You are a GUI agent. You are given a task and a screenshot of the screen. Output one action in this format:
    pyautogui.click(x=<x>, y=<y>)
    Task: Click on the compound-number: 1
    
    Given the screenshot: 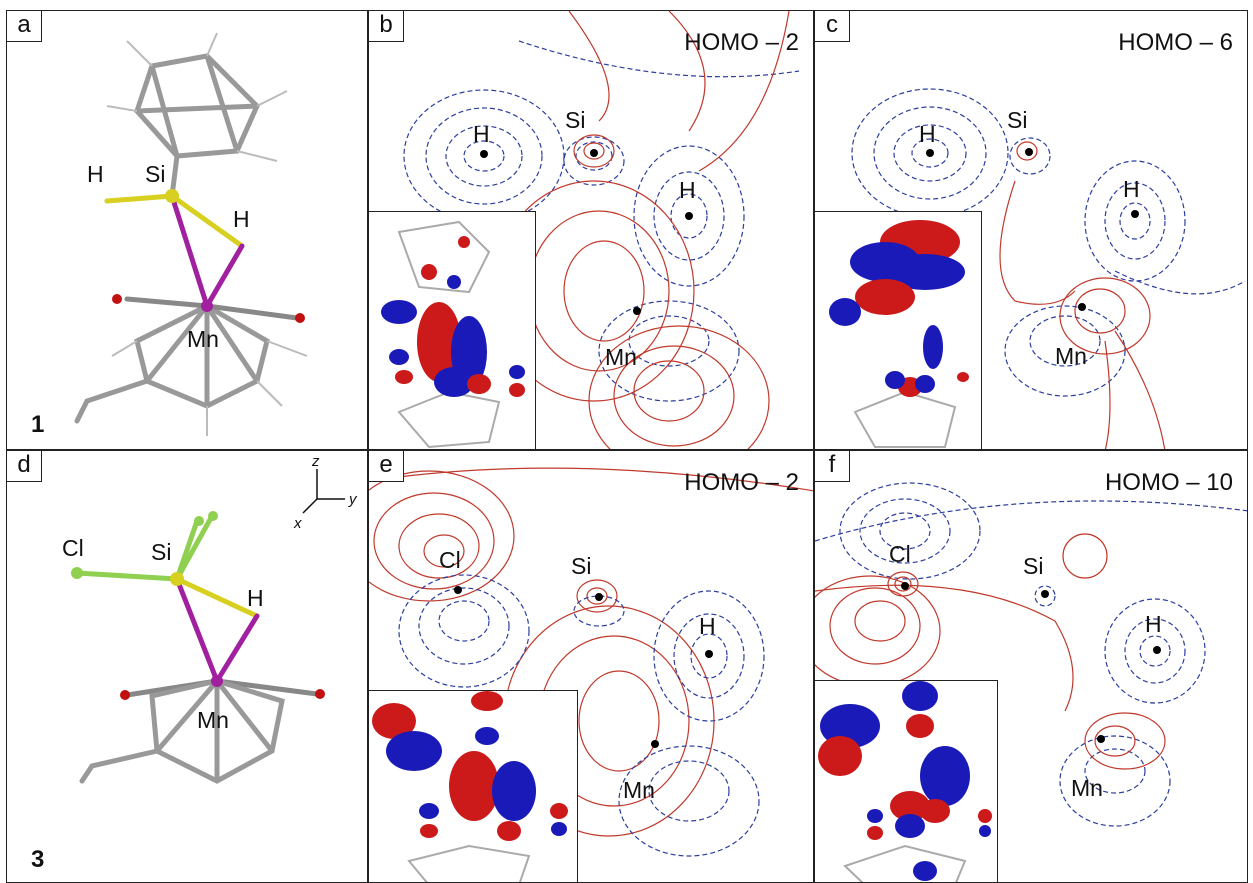 What is the action you would take?
    pyautogui.click(x=38, y=424)
    